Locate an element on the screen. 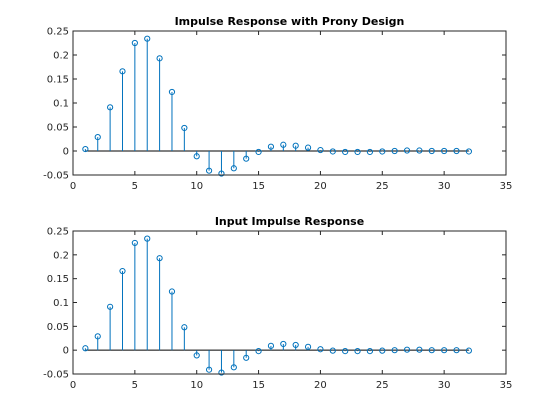 Image resolution: width=560 pixels, height=420 pixels. chart-title: Input Impulse Response is located at coordinates (289, 221).